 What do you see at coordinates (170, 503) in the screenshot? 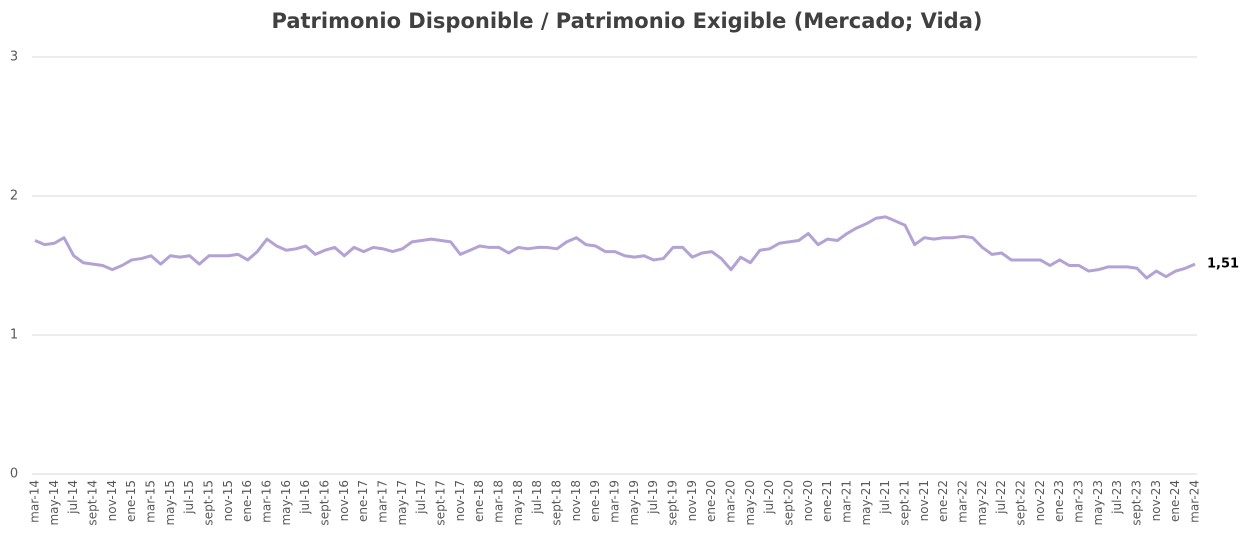
I see `x-tick-label: may-15` at bounding box center [170, 503].